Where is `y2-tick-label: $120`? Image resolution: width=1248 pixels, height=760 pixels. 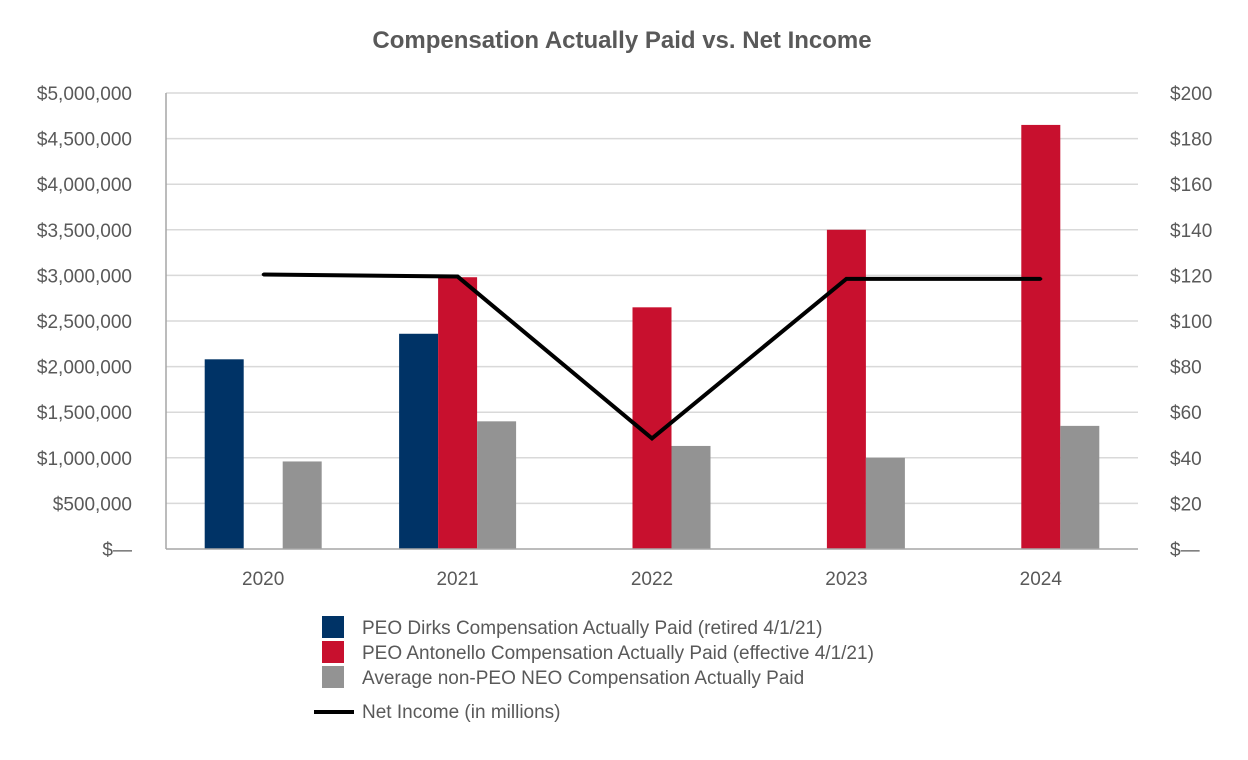 y2-tick-label: $120 is located at coordinates (1191, 276).